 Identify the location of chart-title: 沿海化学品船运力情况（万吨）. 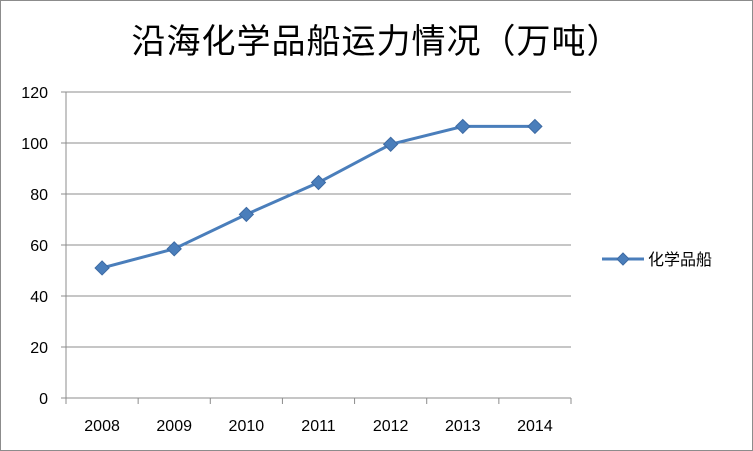
(376, 42).